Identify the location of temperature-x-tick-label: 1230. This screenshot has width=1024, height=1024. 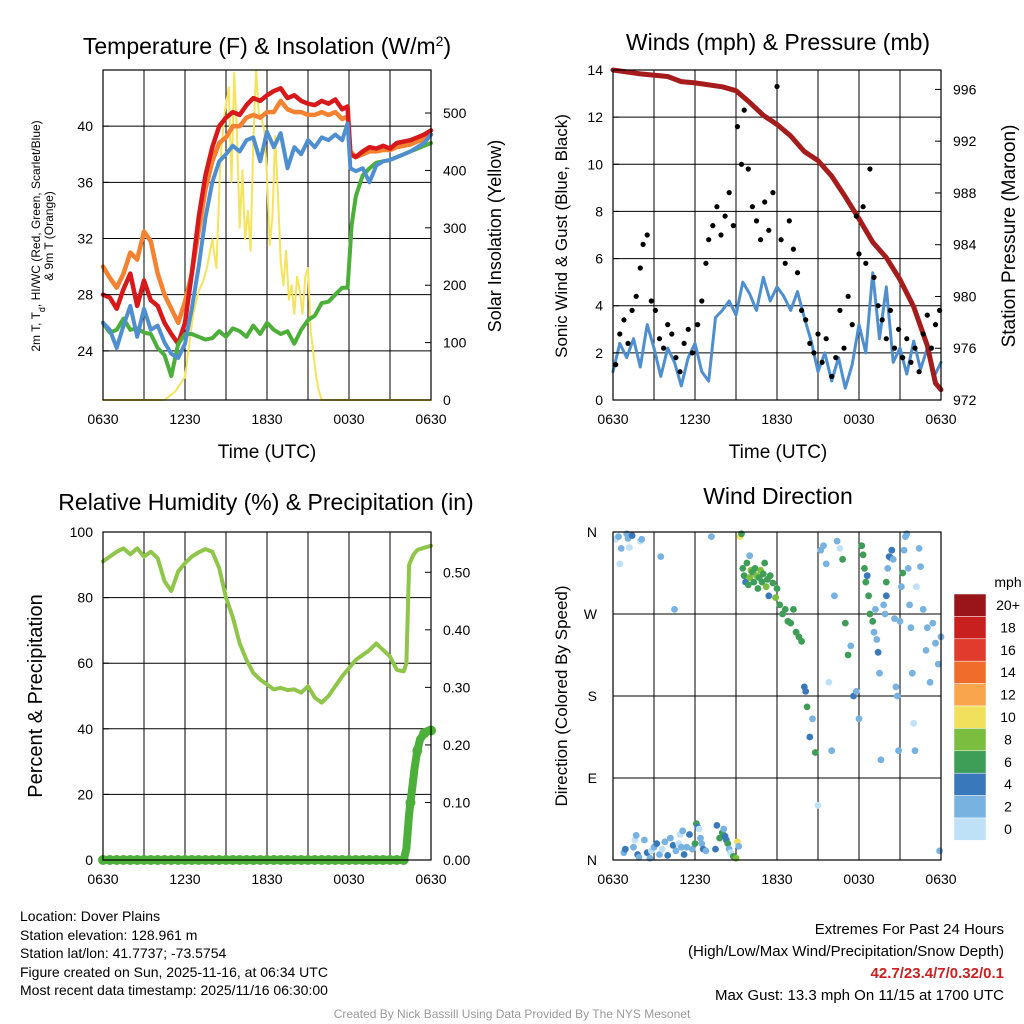
(184, 419).